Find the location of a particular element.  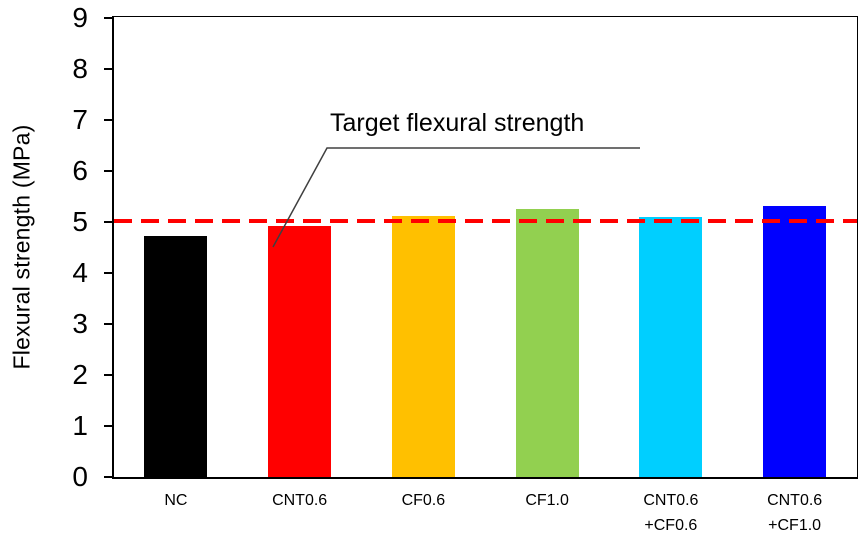

y-axis-tick-label-1: 1 is located at coordinates (80, 425).